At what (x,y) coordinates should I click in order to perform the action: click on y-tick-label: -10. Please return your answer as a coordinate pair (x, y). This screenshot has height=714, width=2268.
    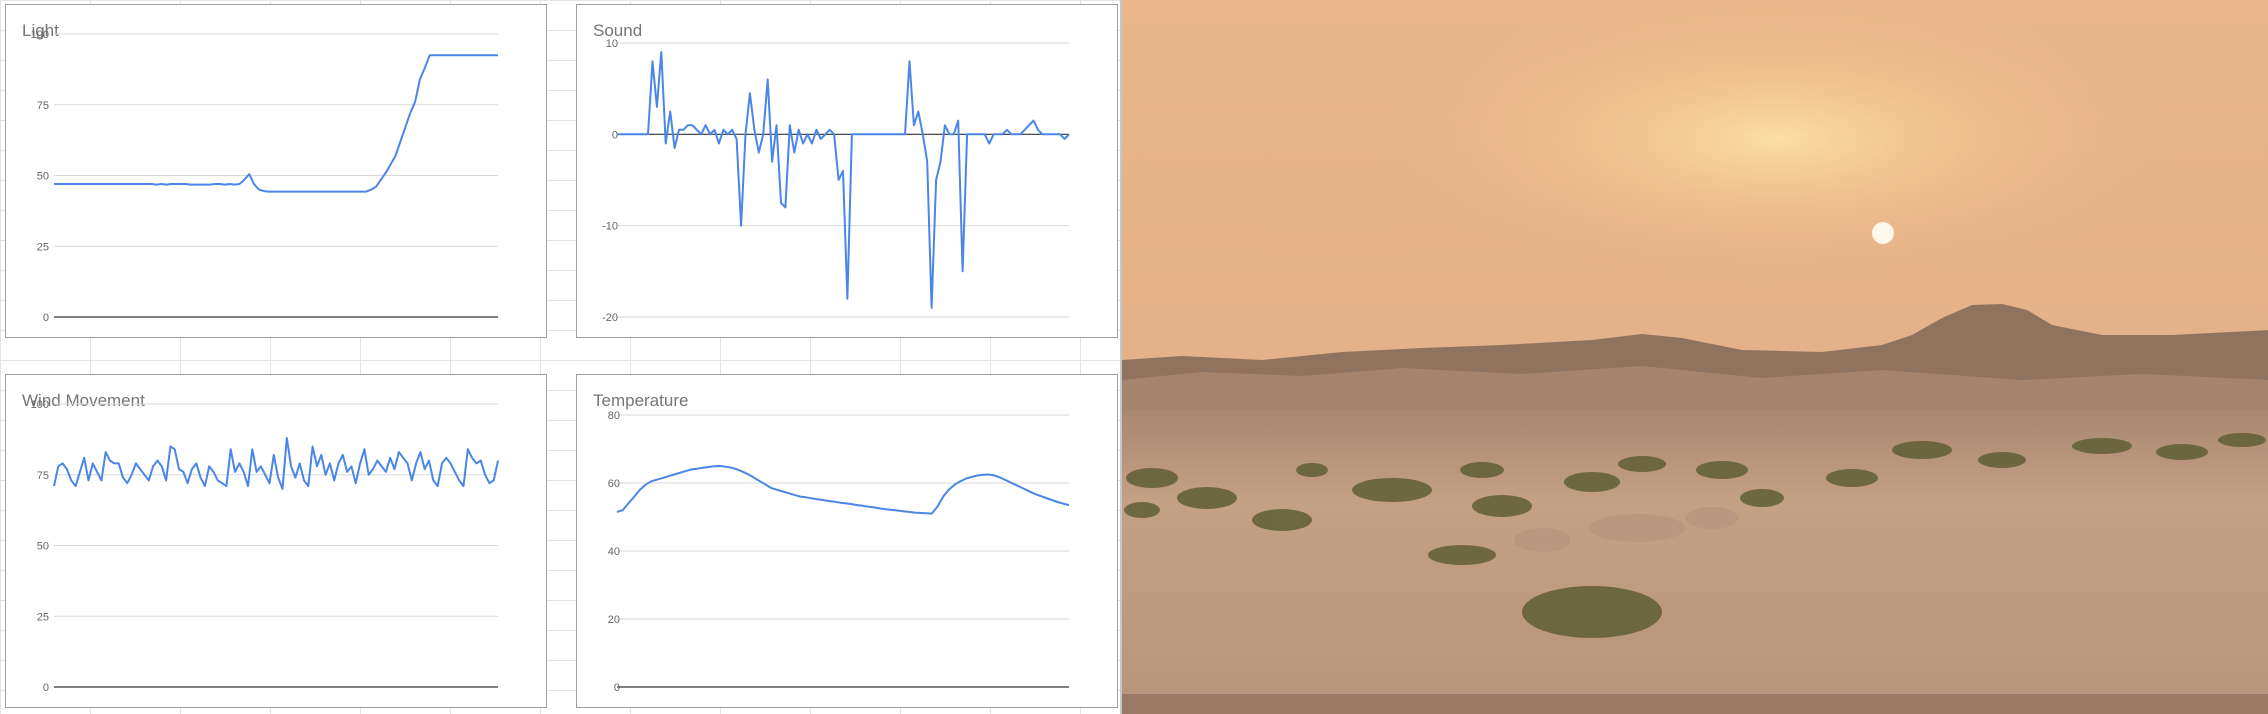
    Looking at the image, I should click on (610, 227).